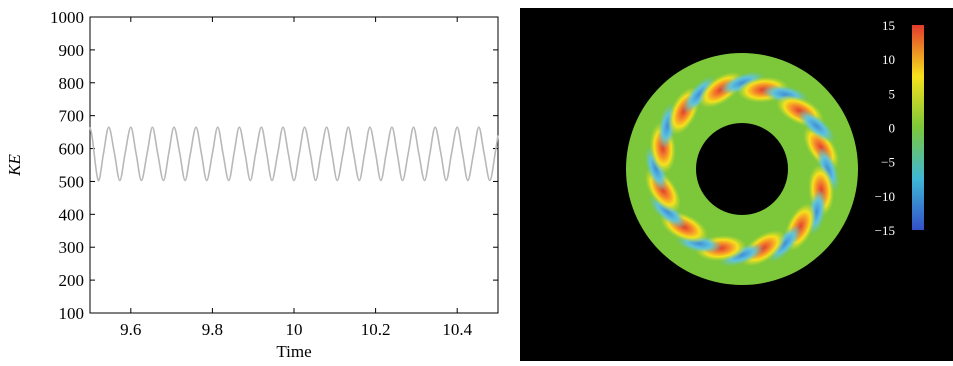 The image size is (953, 366). I want to click on x-tick-label: 10.4, so click(457, 329).